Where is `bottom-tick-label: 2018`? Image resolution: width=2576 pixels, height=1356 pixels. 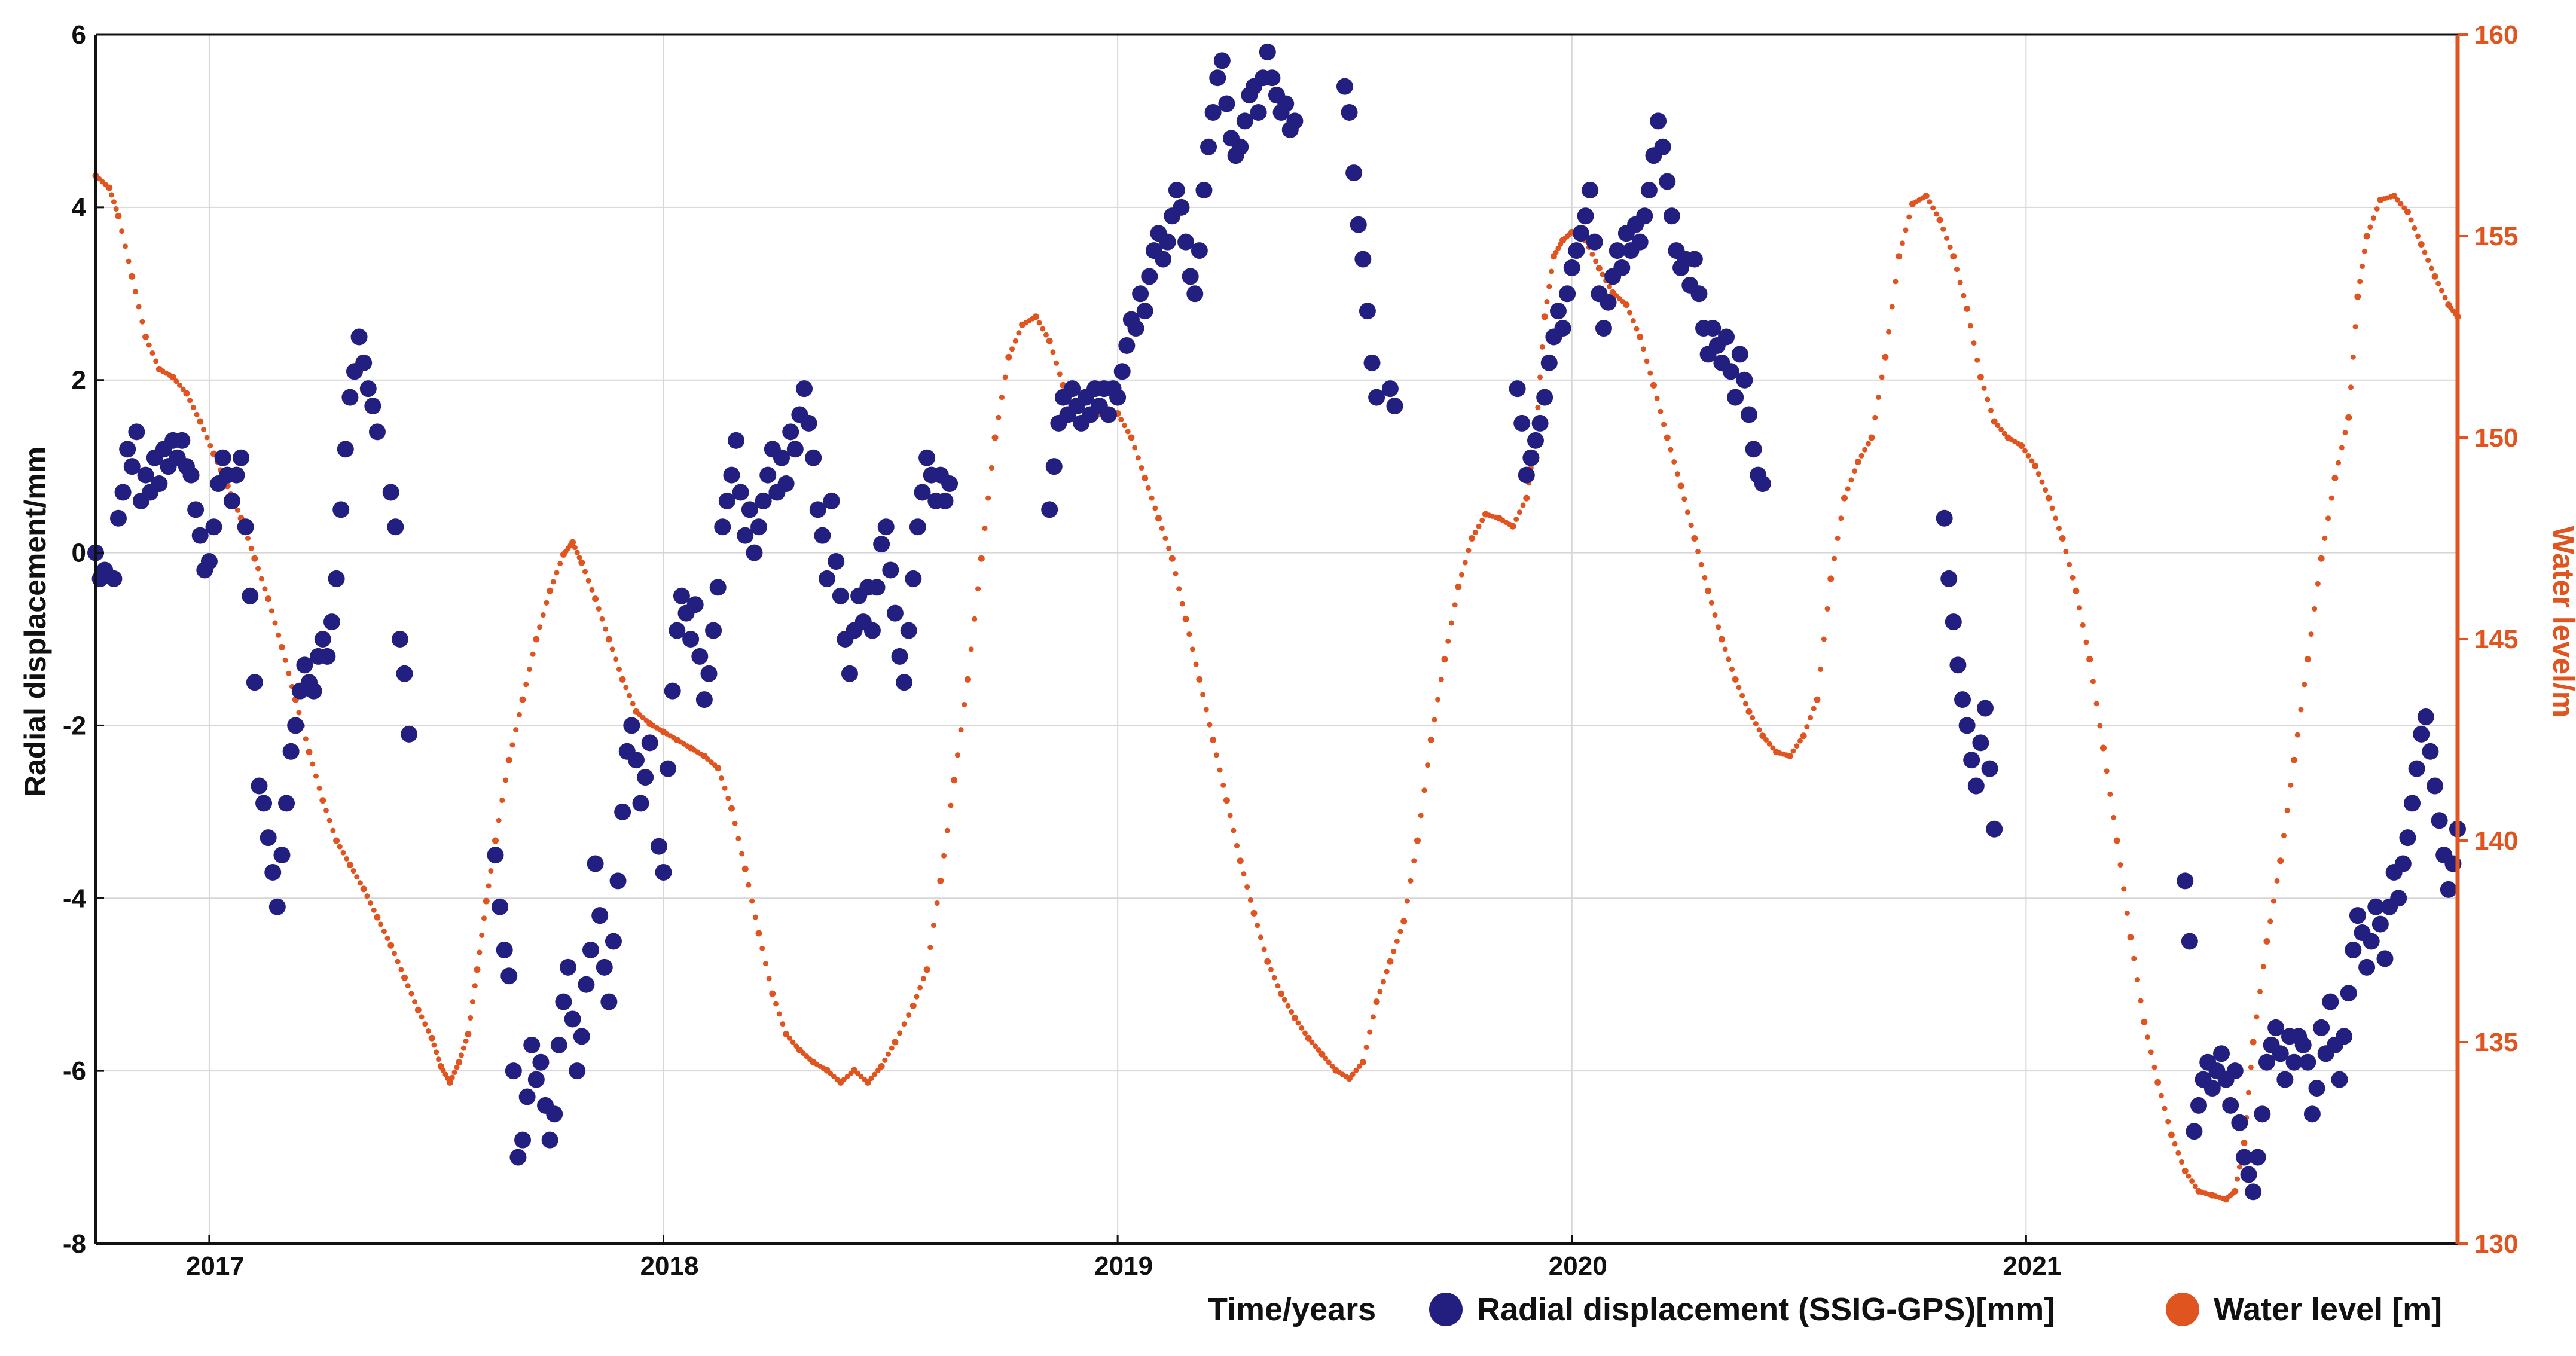 bottom-tick-label: 2018 is located at coordinates (669, 1266).